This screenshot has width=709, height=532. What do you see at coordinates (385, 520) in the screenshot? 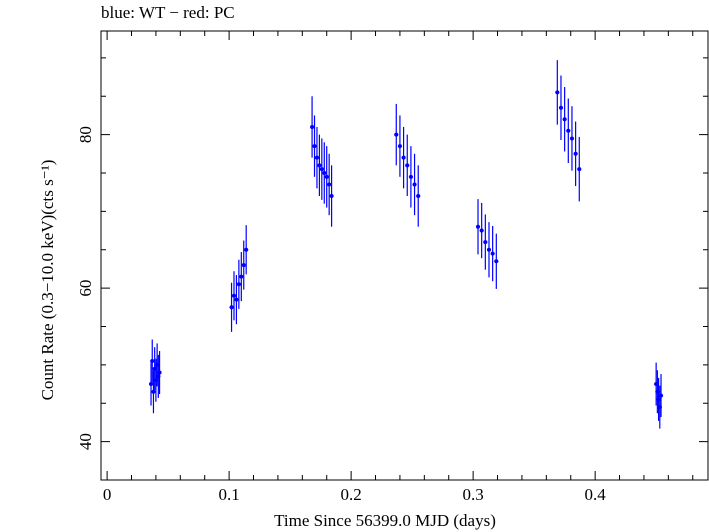
I see `x-axis-label: Time Since 56399.0 MJD (days)` at bounding box center [385, 520].